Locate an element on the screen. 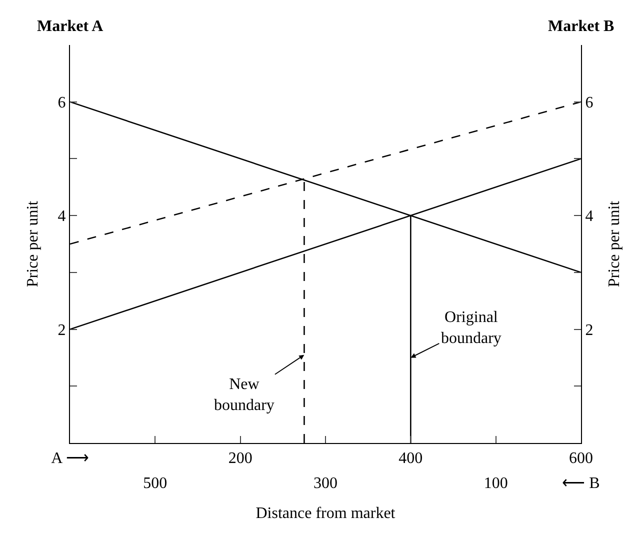 The height and width of the screenshot is (543, 641). x2-tick-label: 100 is located at coordinates (496, 483).